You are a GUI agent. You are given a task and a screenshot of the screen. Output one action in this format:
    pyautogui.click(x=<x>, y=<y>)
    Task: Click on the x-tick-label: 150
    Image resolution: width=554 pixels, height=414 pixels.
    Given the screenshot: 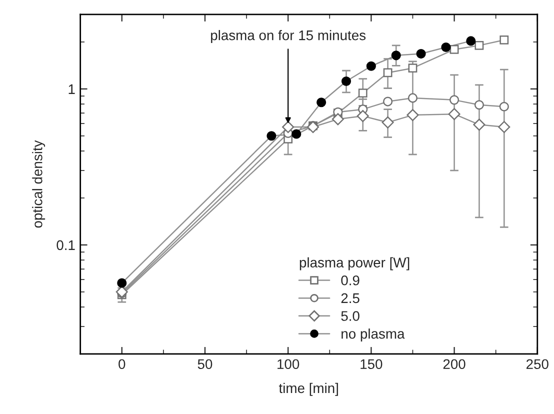 What is the action you would take?
    pyautogui.click(x=371, y=364)
    